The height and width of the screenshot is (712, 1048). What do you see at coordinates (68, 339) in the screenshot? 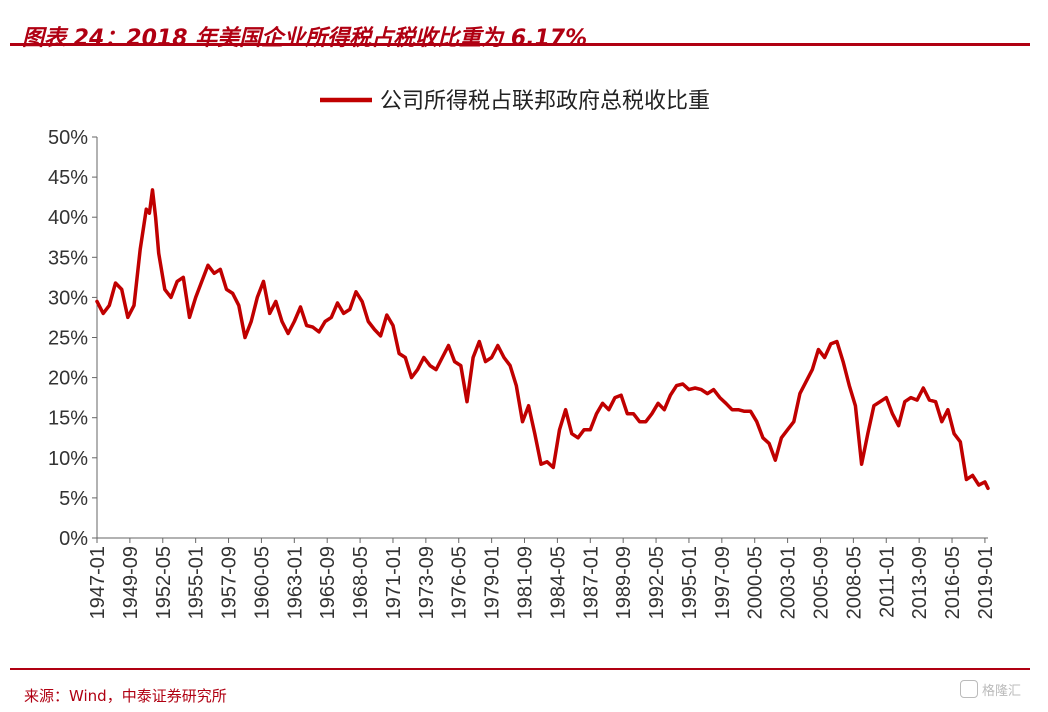
I see `y-tick-label: 25%` at bounding box center [68, 339].